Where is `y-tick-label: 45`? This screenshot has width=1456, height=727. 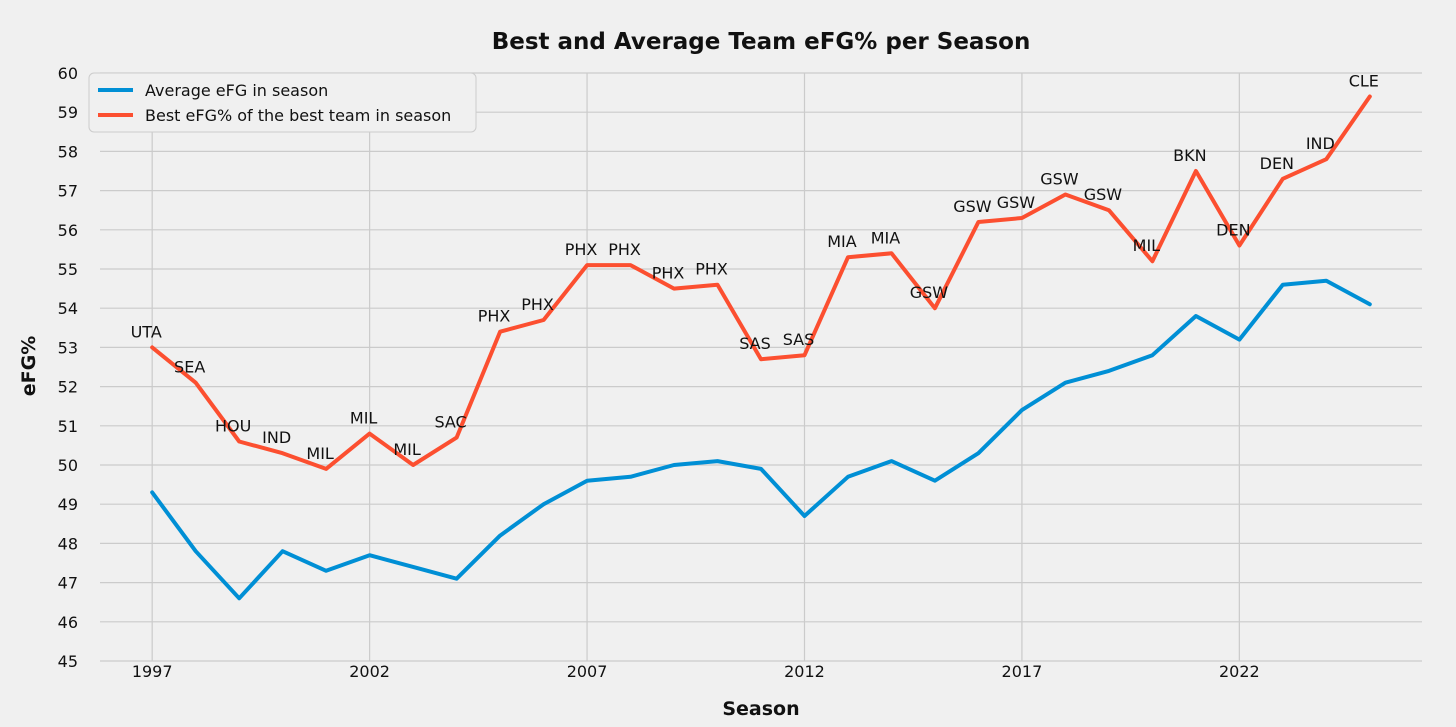
y-tick-label: 45 is located at coordinates (68, 661).